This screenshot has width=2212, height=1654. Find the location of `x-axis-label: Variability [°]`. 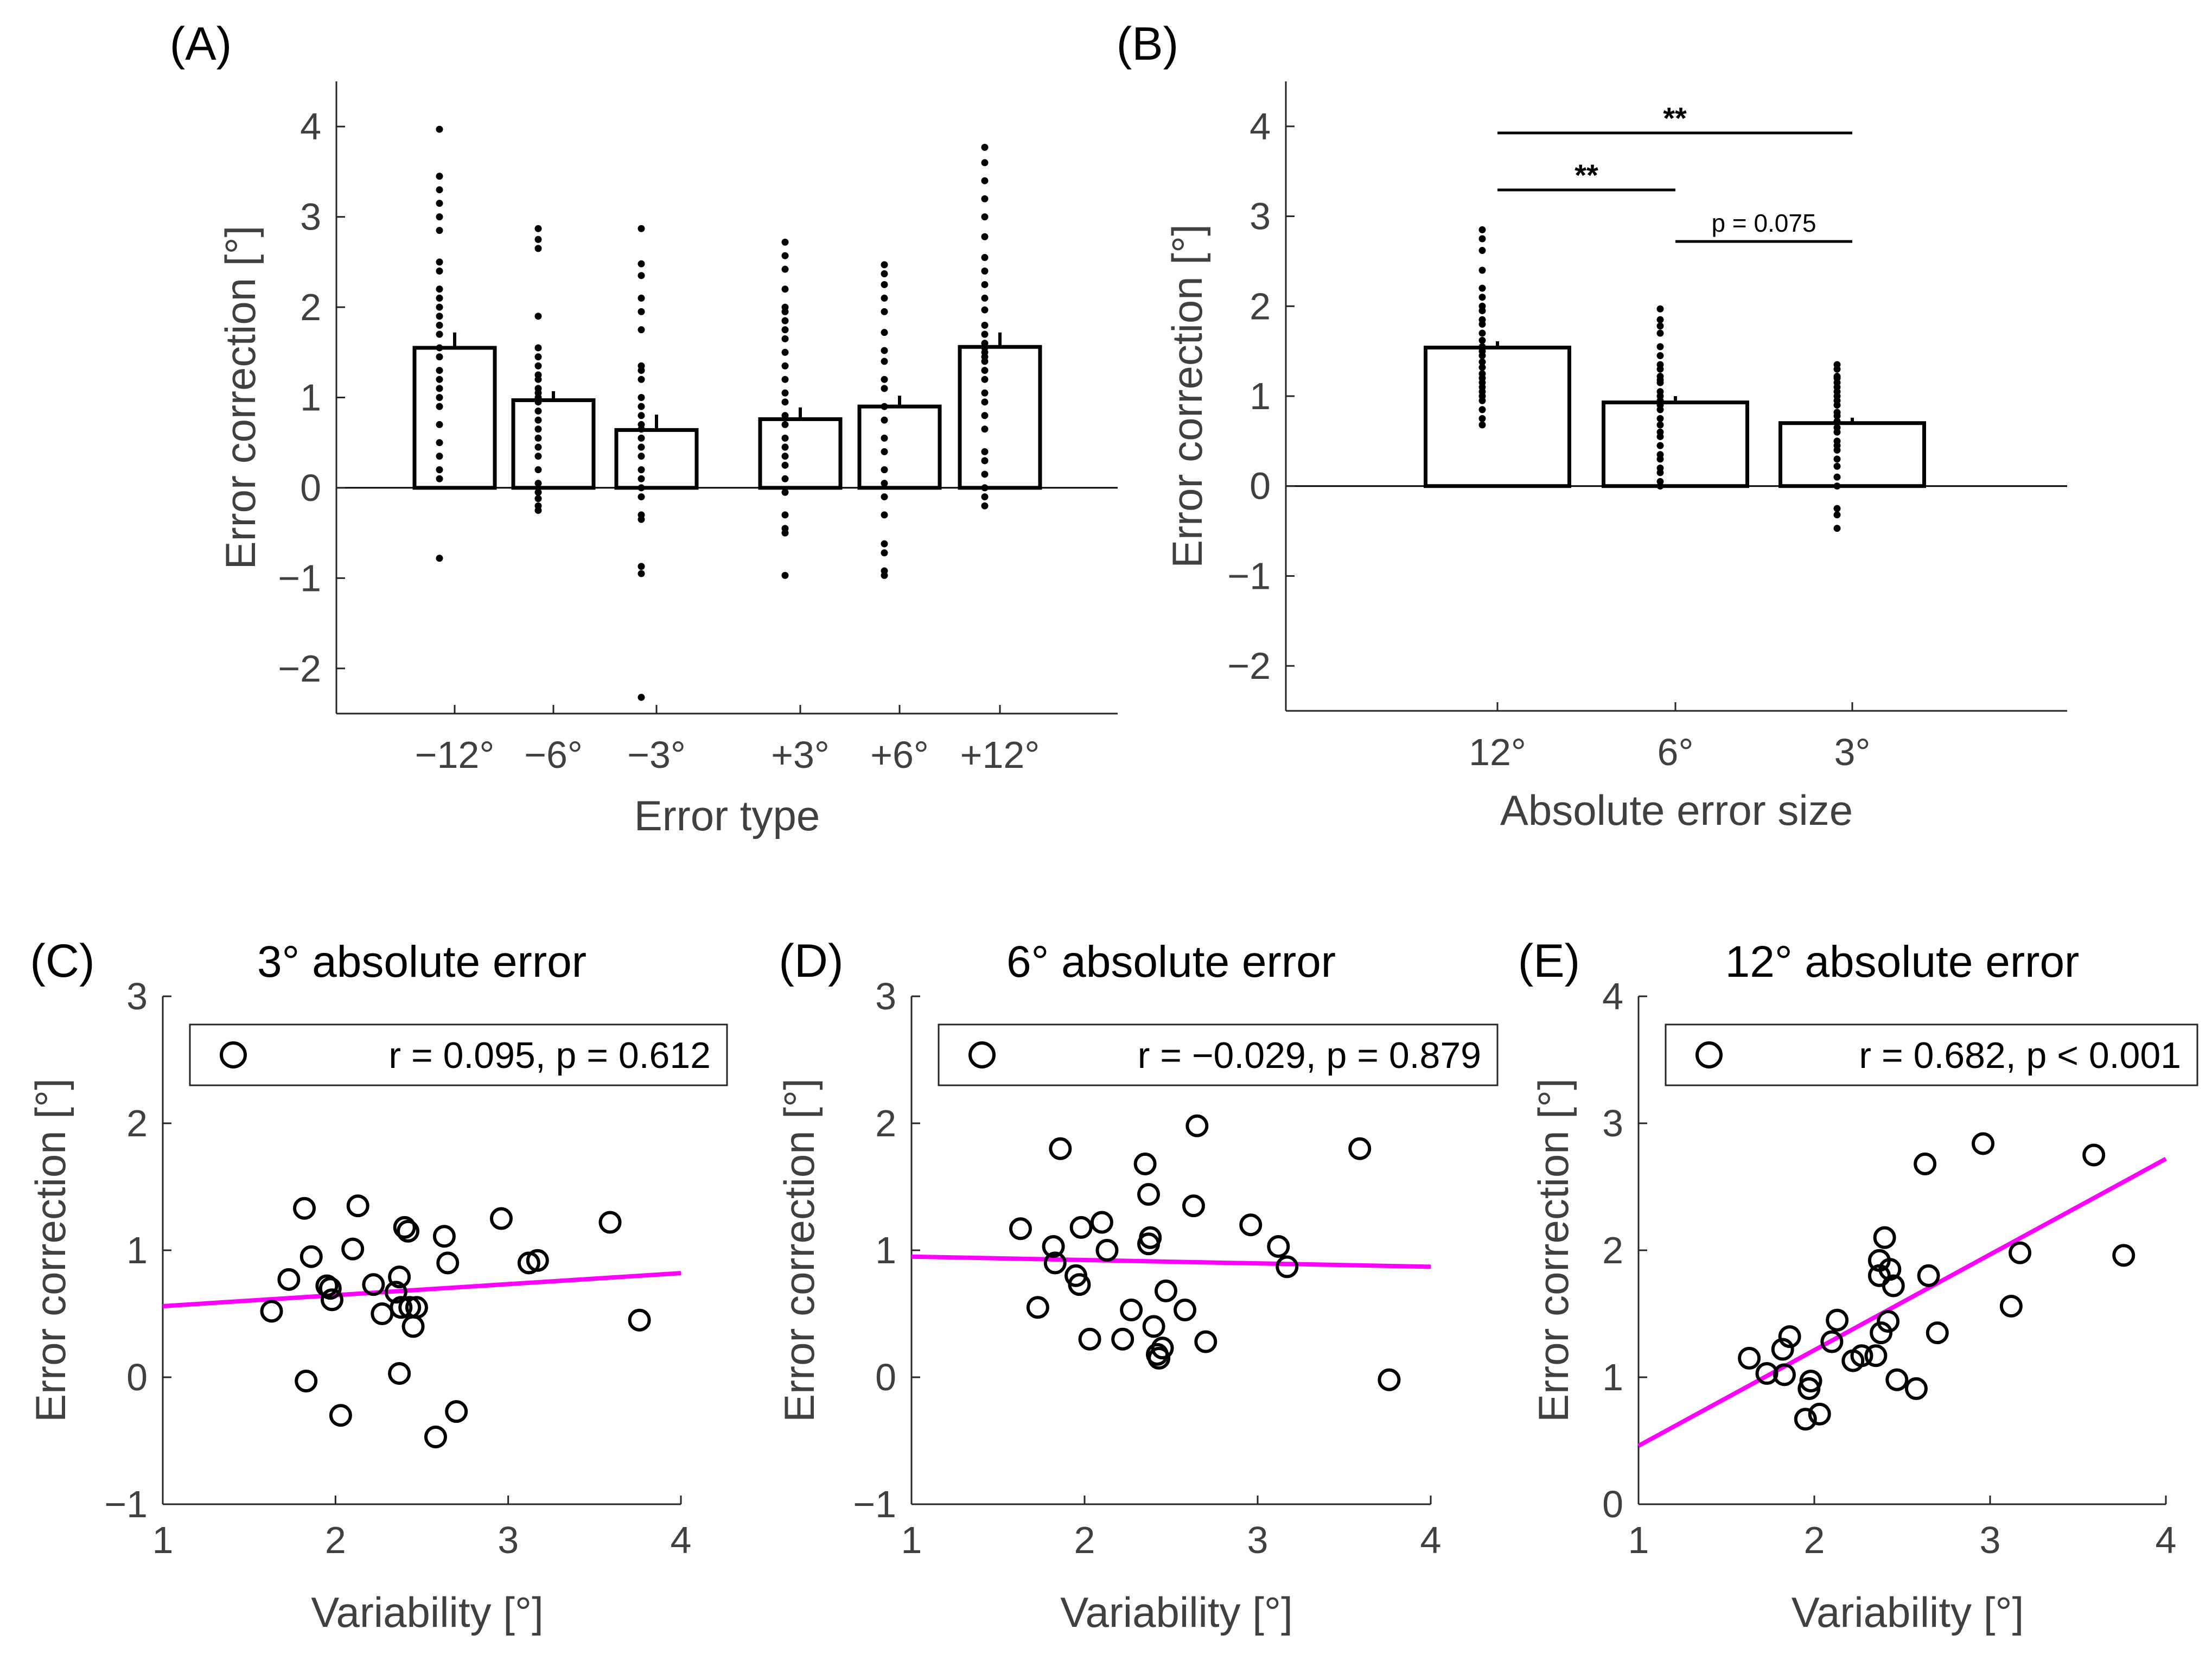

x-axis-label: Variability [°] is located at coordinates (1908, 1612).